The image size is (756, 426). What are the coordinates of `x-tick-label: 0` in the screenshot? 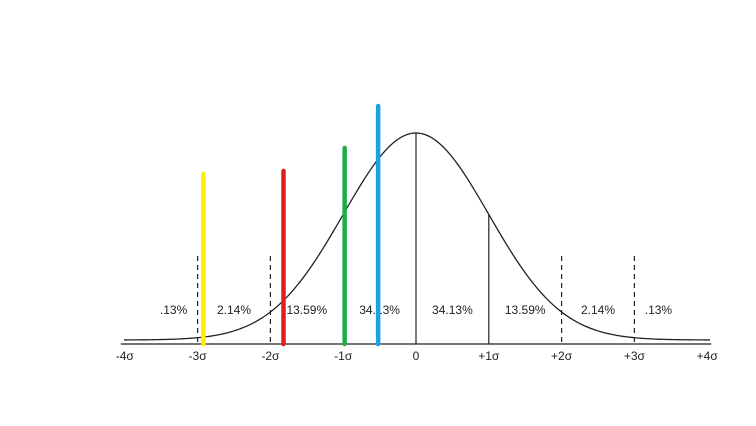 It's located at (416, 356).